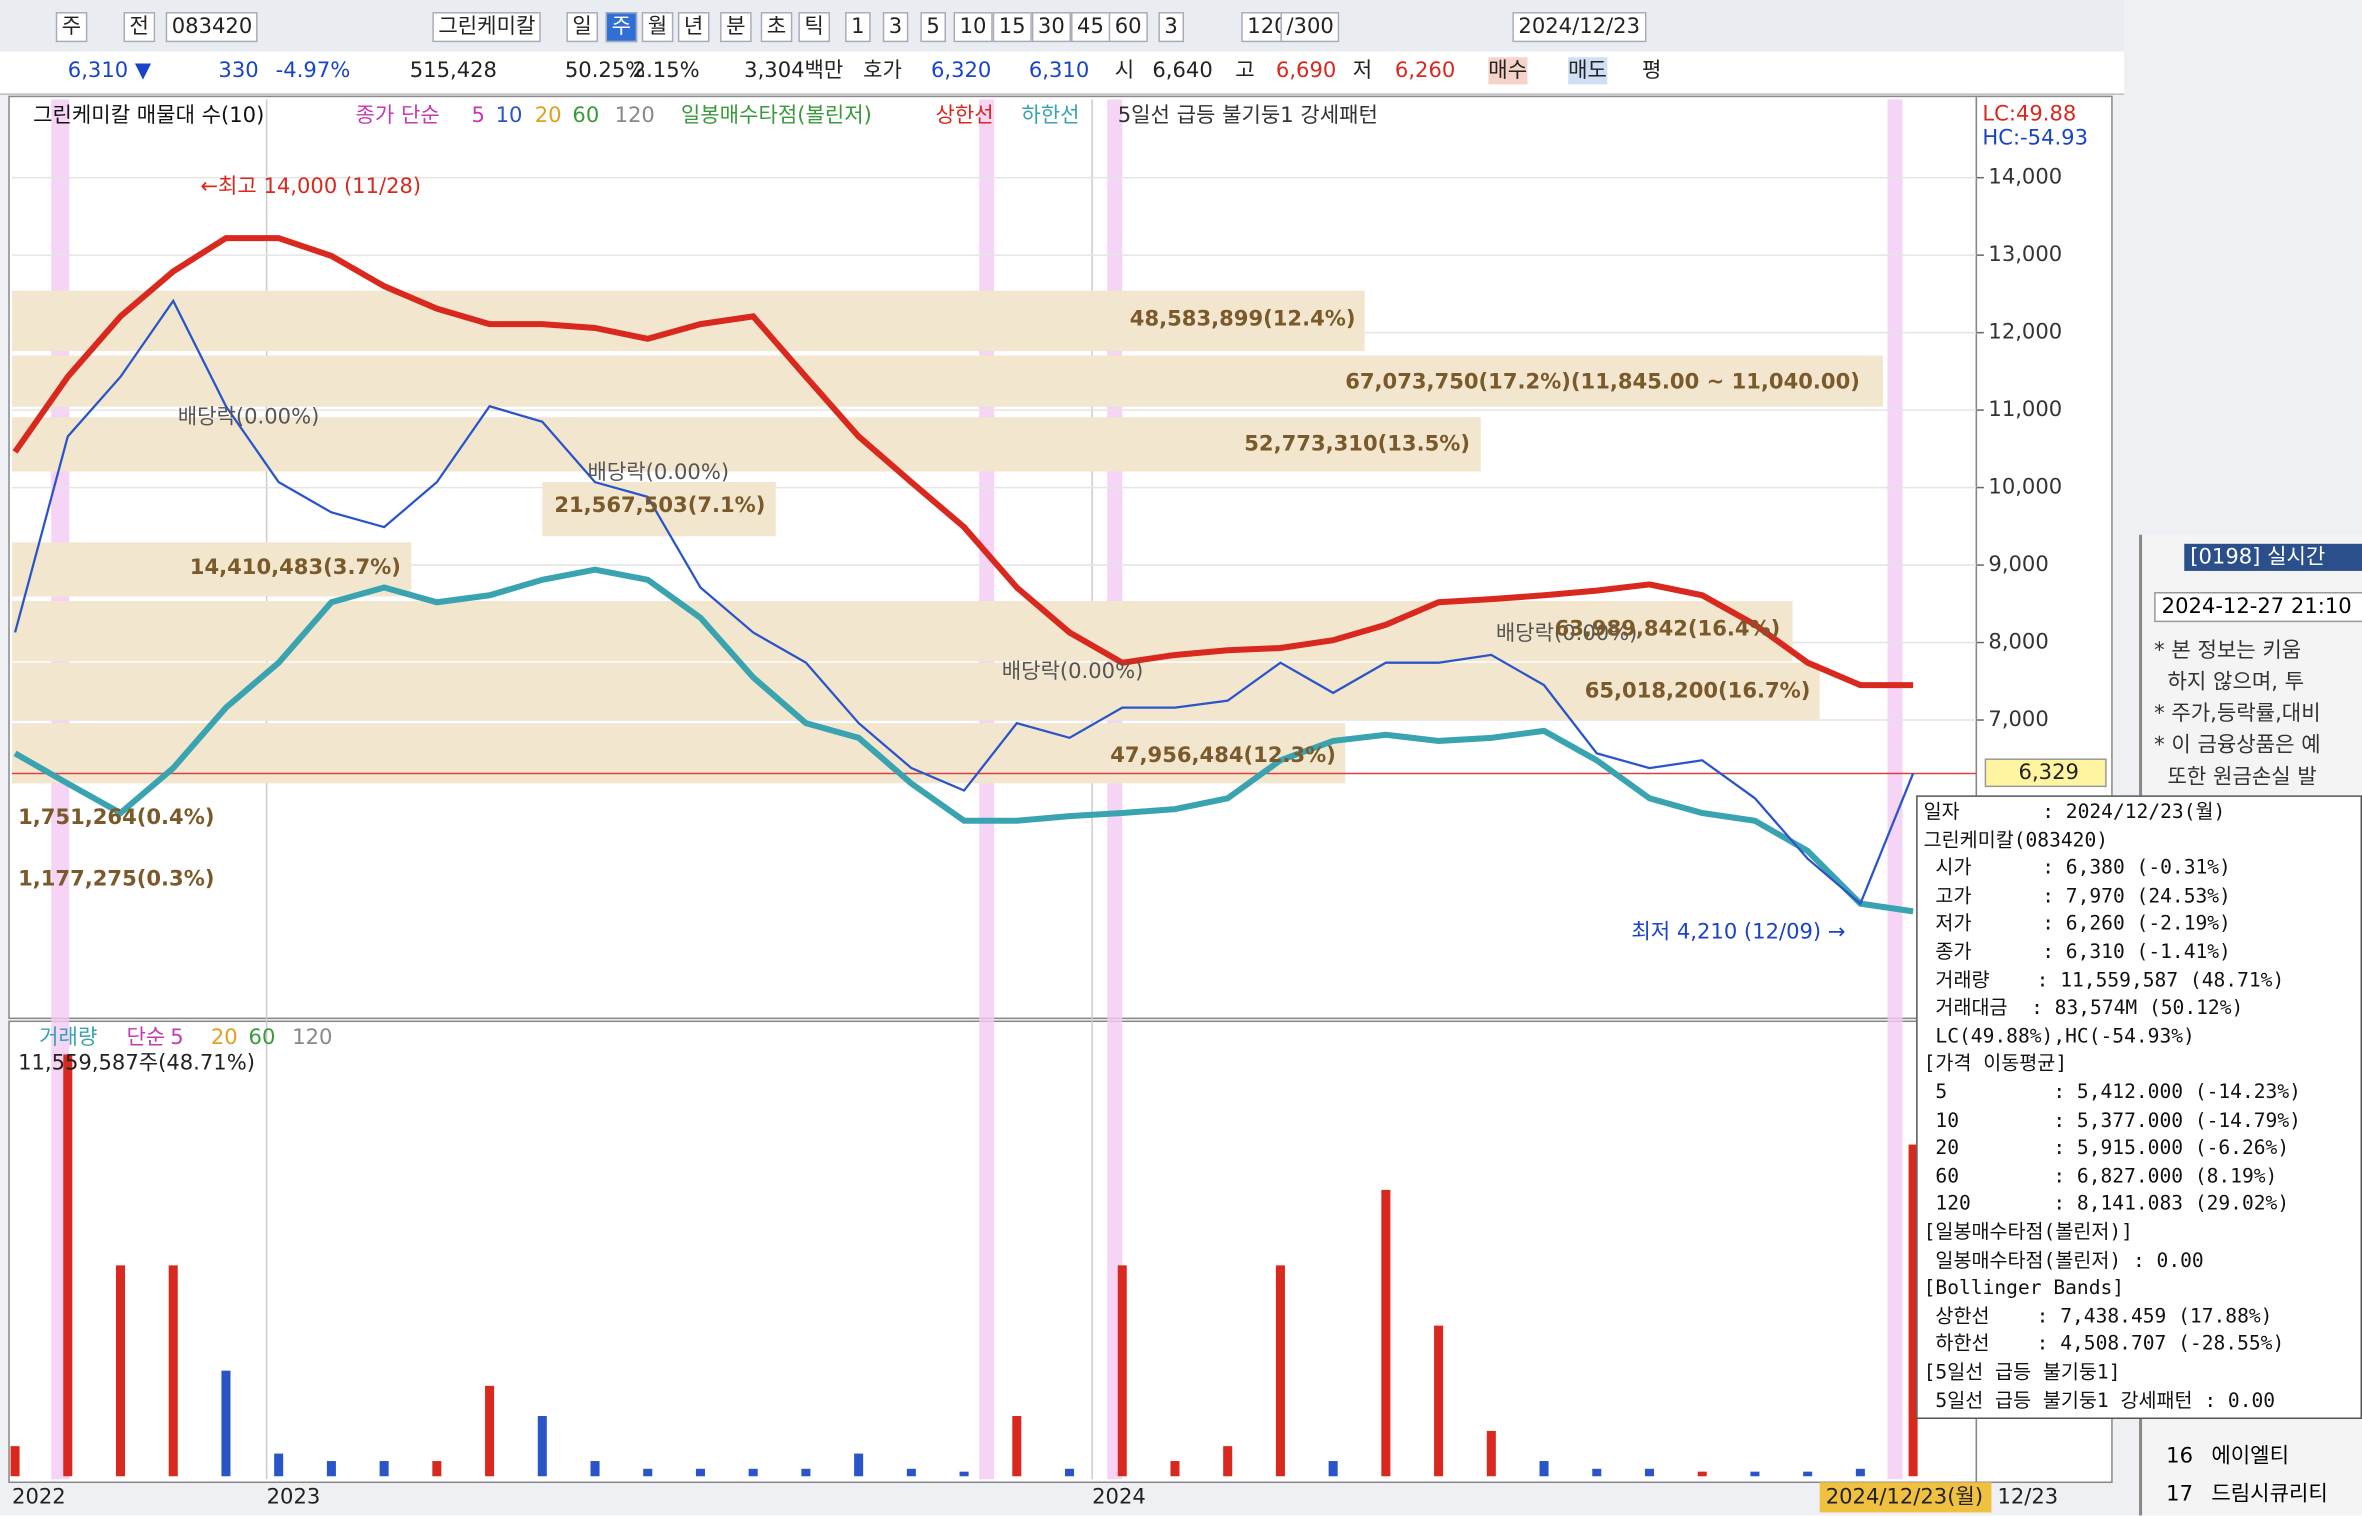  I want to click on y-tick-label: 10,000, so click(2025, 486).